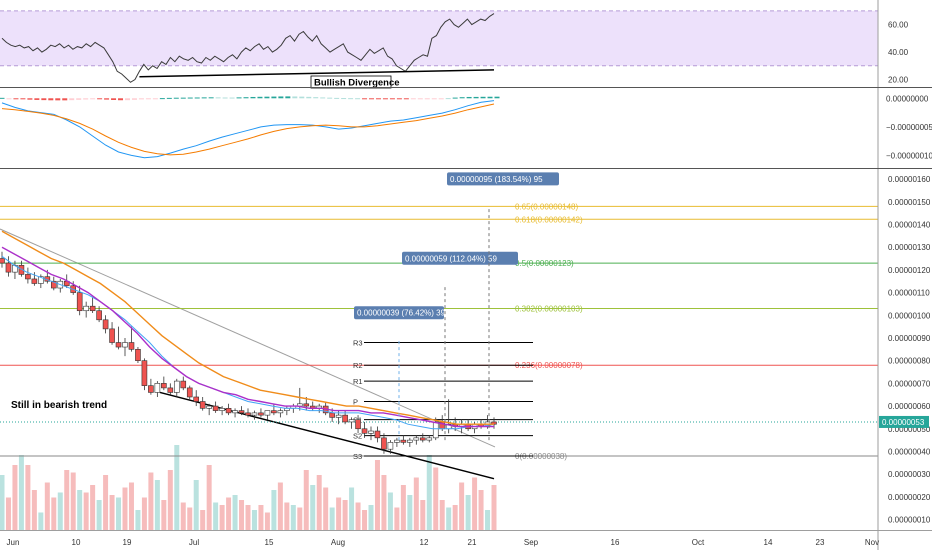 Image resolution: width=932 pixels, height=550 pixels. What do you see at coordinates (872, 542) in the screenshot?
I see `time-tick-label: Nov` at bounding box center [872, 542].